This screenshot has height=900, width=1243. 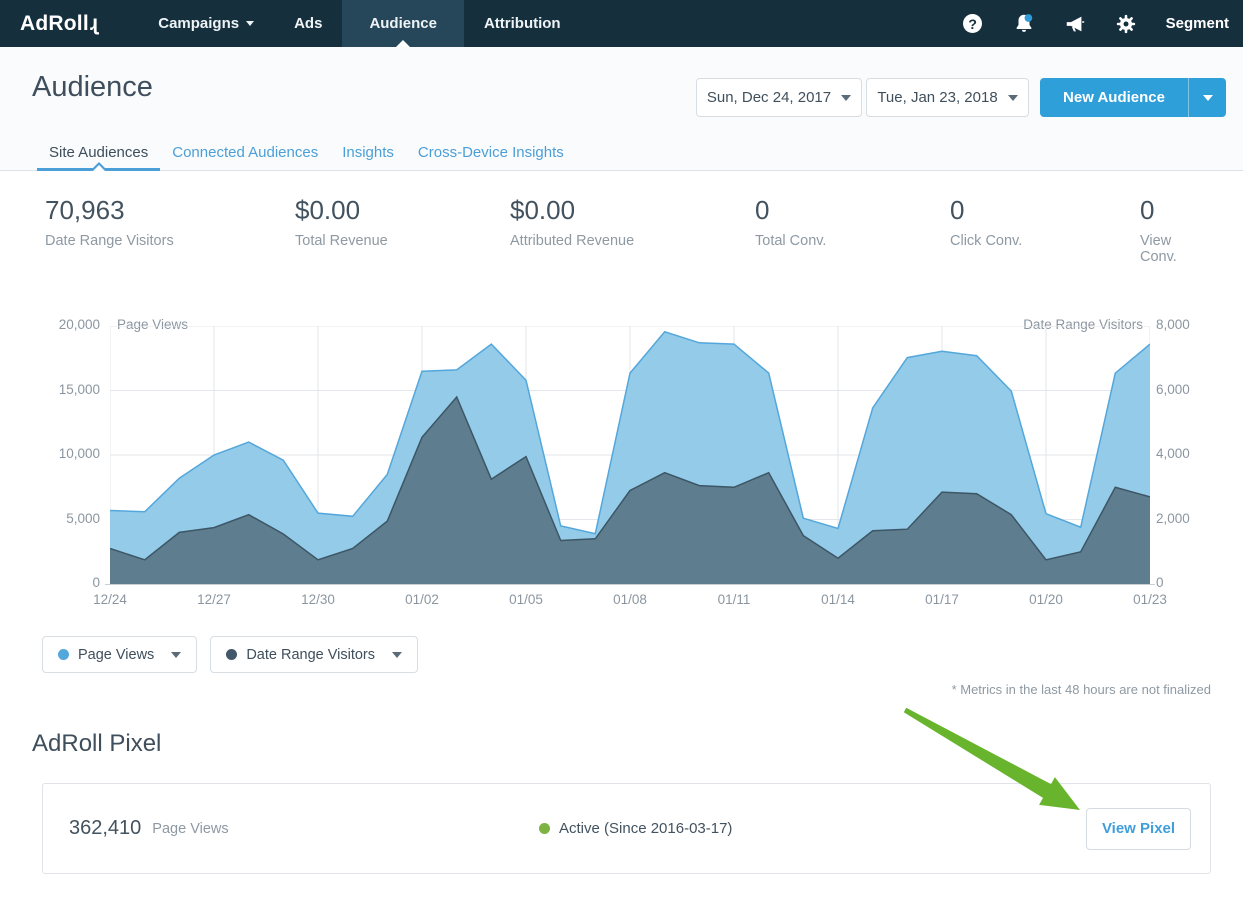 I want to click on axis-tick-label: 12/24, so click(x=110, y=599).